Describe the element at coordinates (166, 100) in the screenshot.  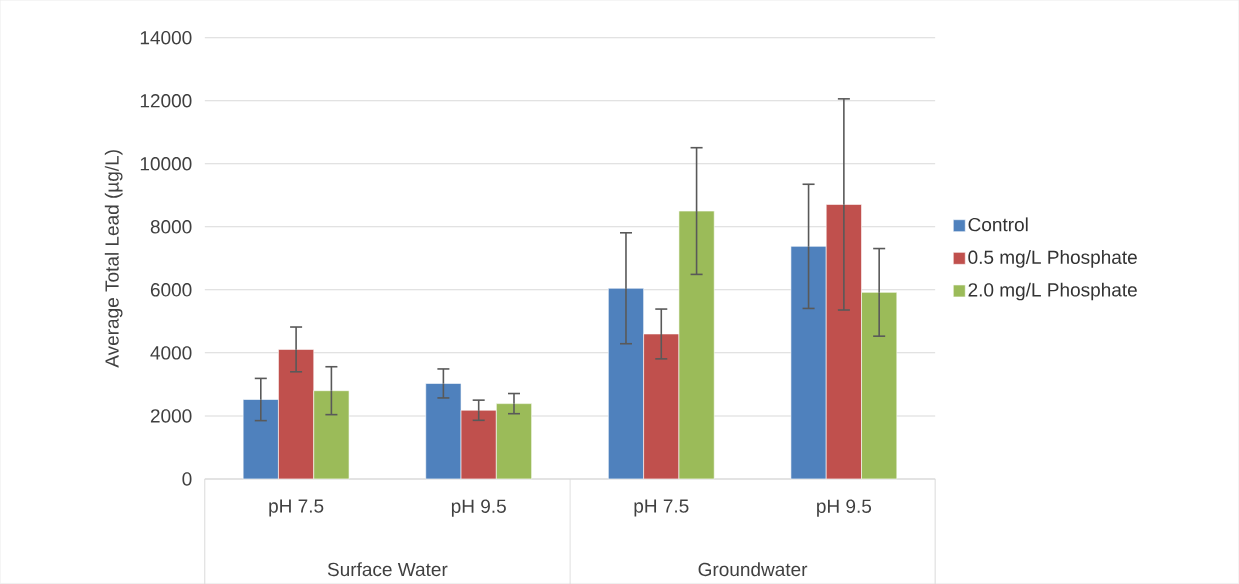
I see `y-tick-label: 12000` at that location.